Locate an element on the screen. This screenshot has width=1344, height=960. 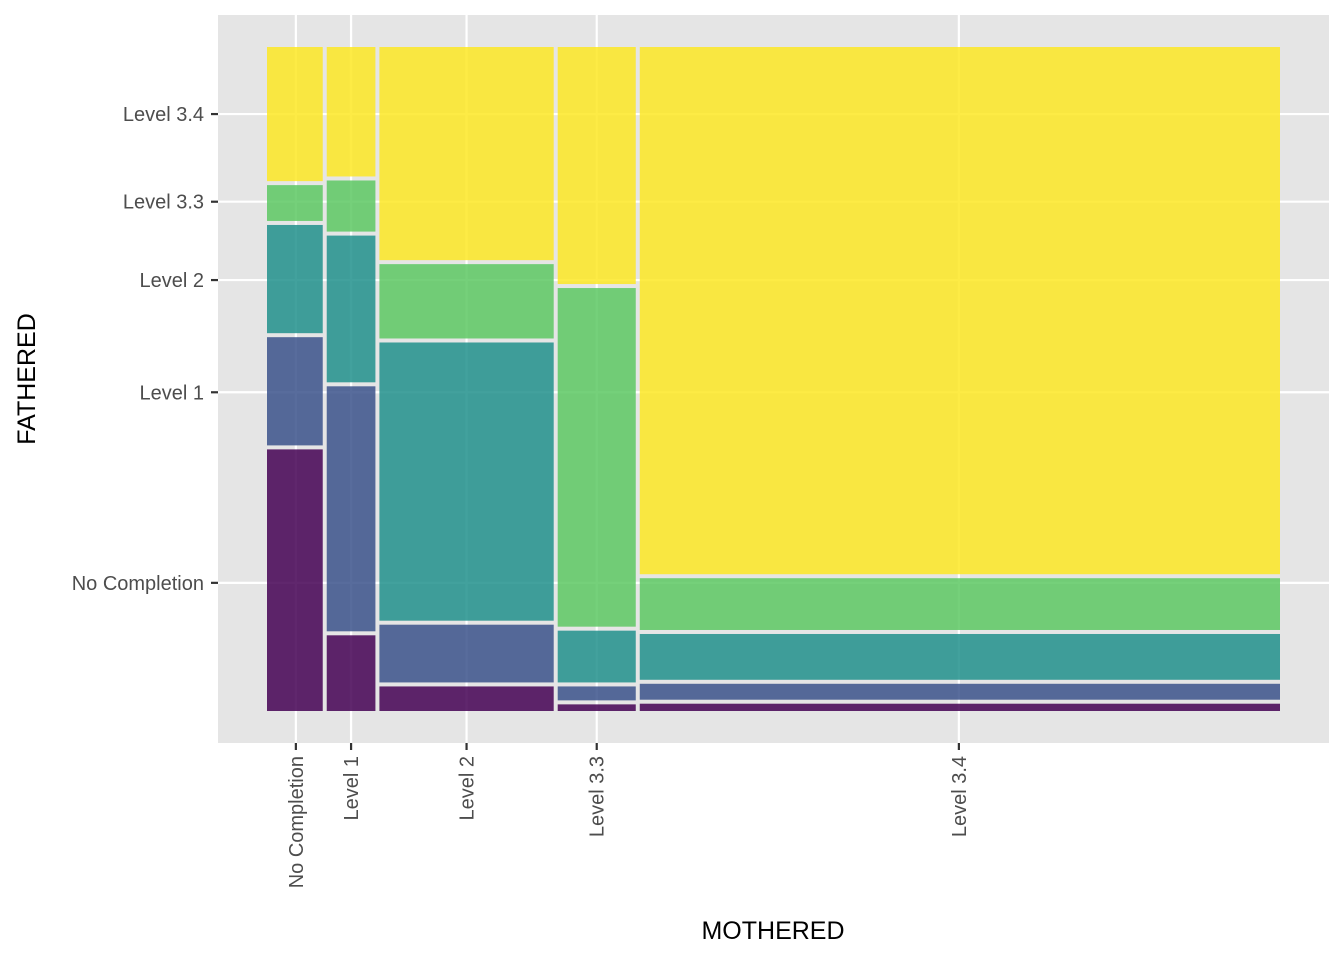
y-tick-label-level-1: Level 1 is located at coordinates (172, 393).